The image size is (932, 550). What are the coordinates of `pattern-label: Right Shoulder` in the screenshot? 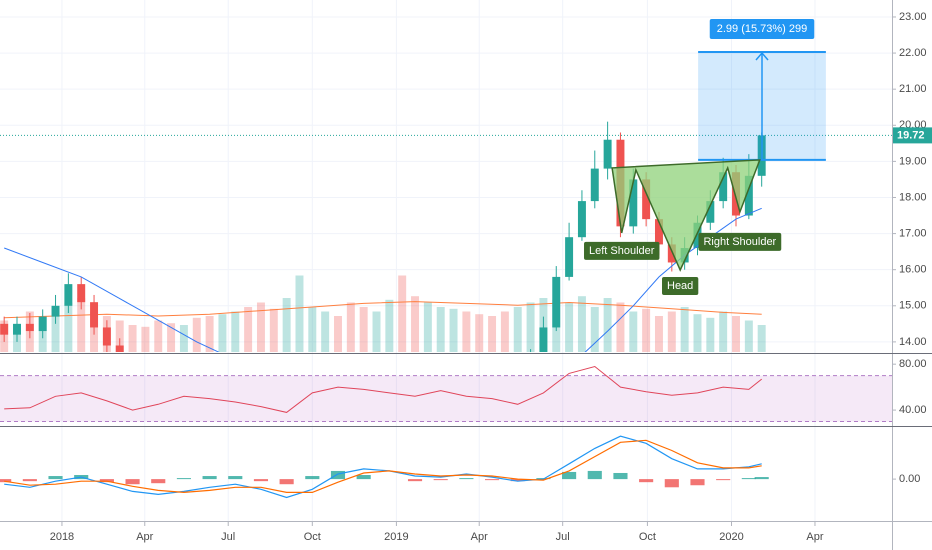 It's located at (739, 242).